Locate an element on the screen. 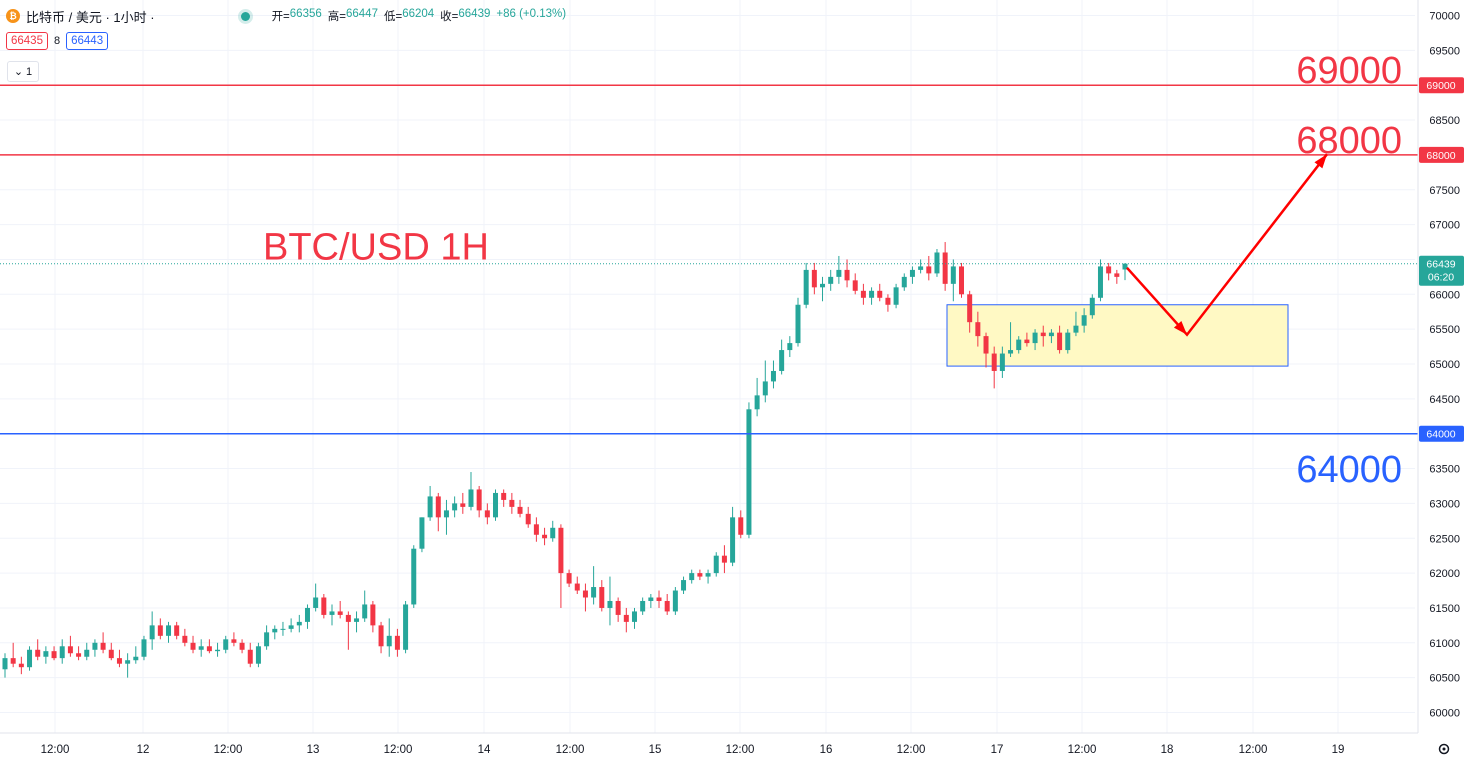 This screenshot has height=765, width=1465. level-label-69000: 69000 is located at coordinates (1349, 71).